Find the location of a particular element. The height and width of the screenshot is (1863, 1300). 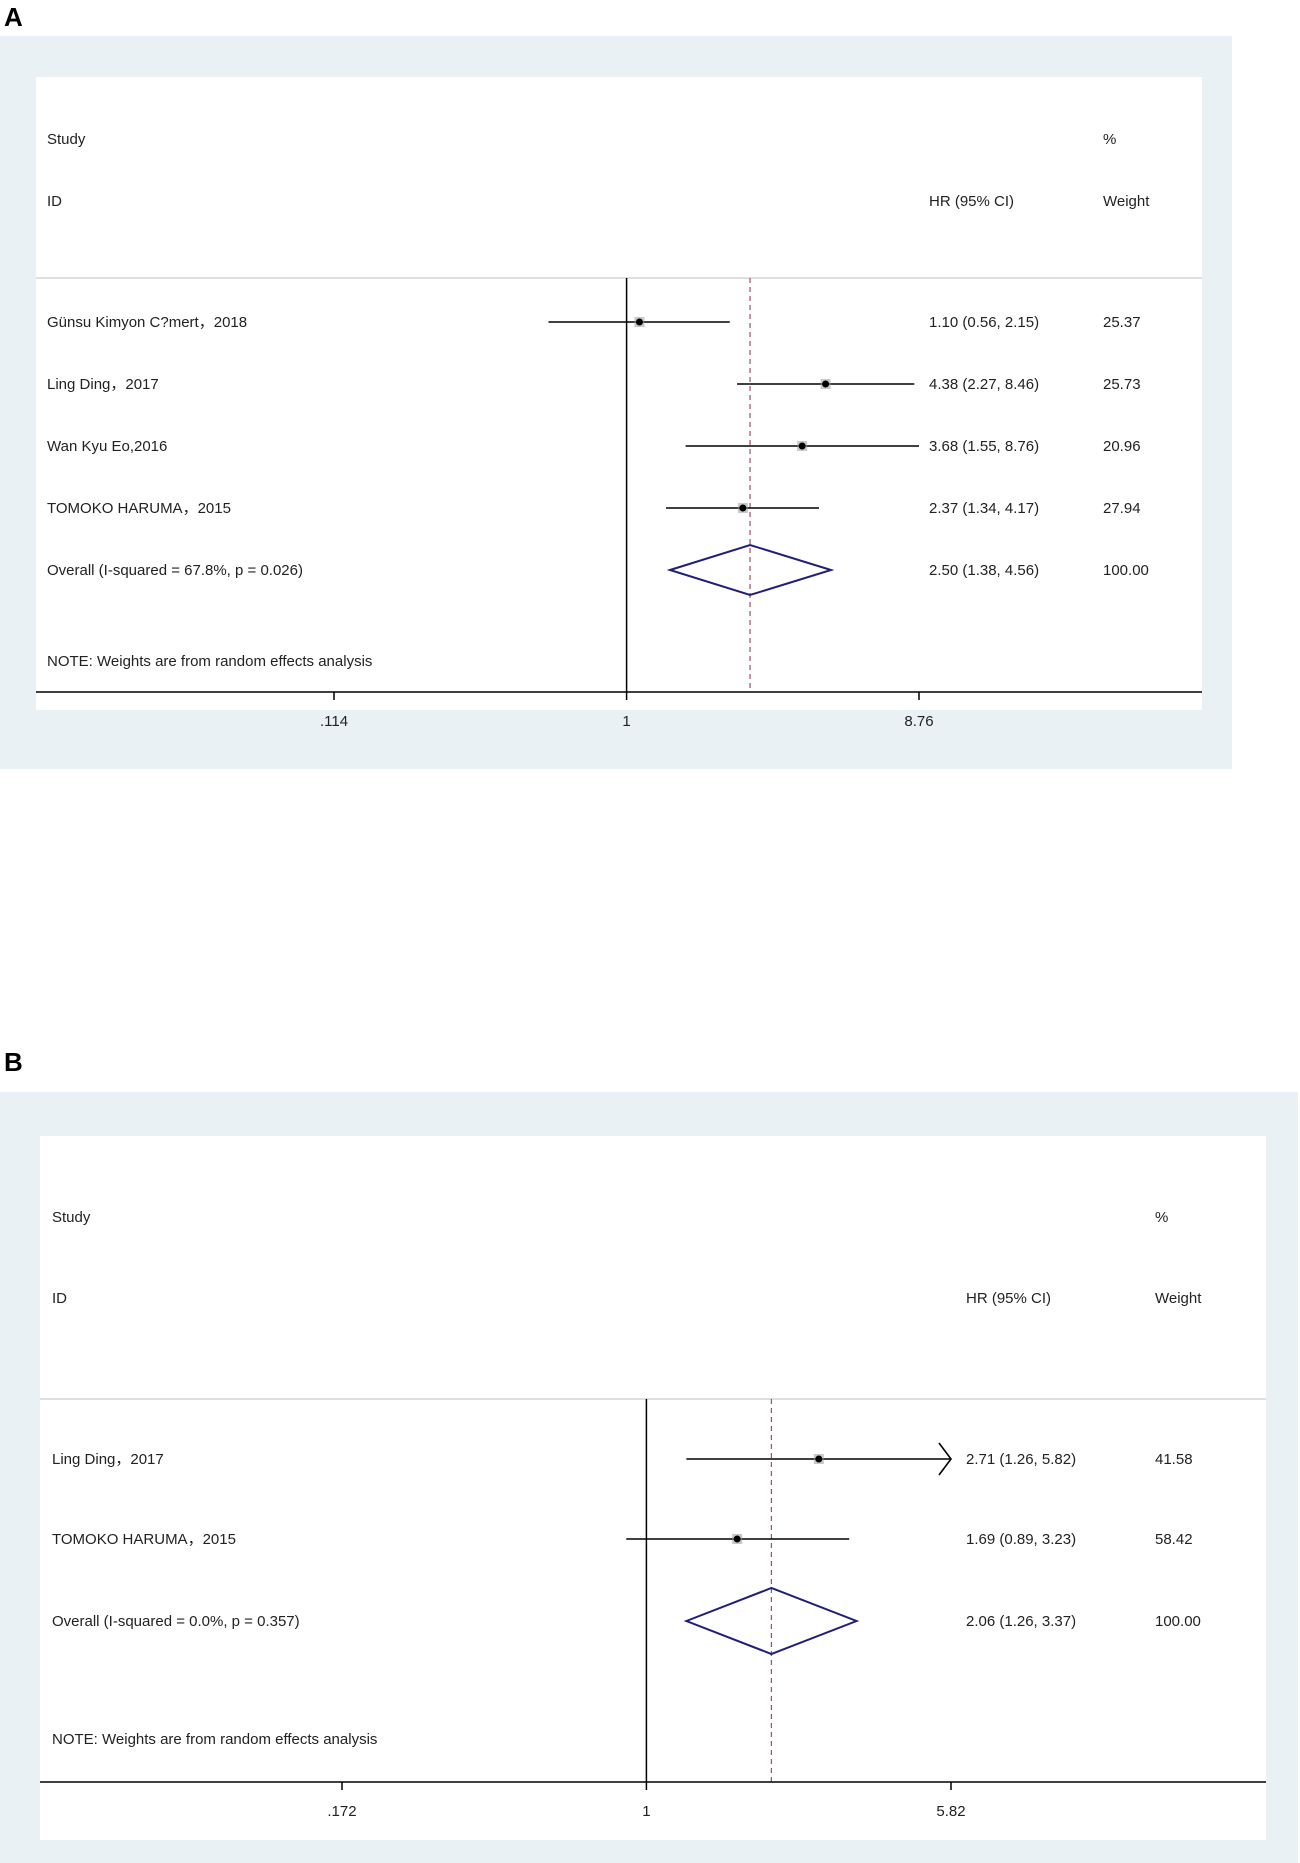

study-hr-ci: 2.37 (1.34, 4.17) is located at coordinates (984, 508).